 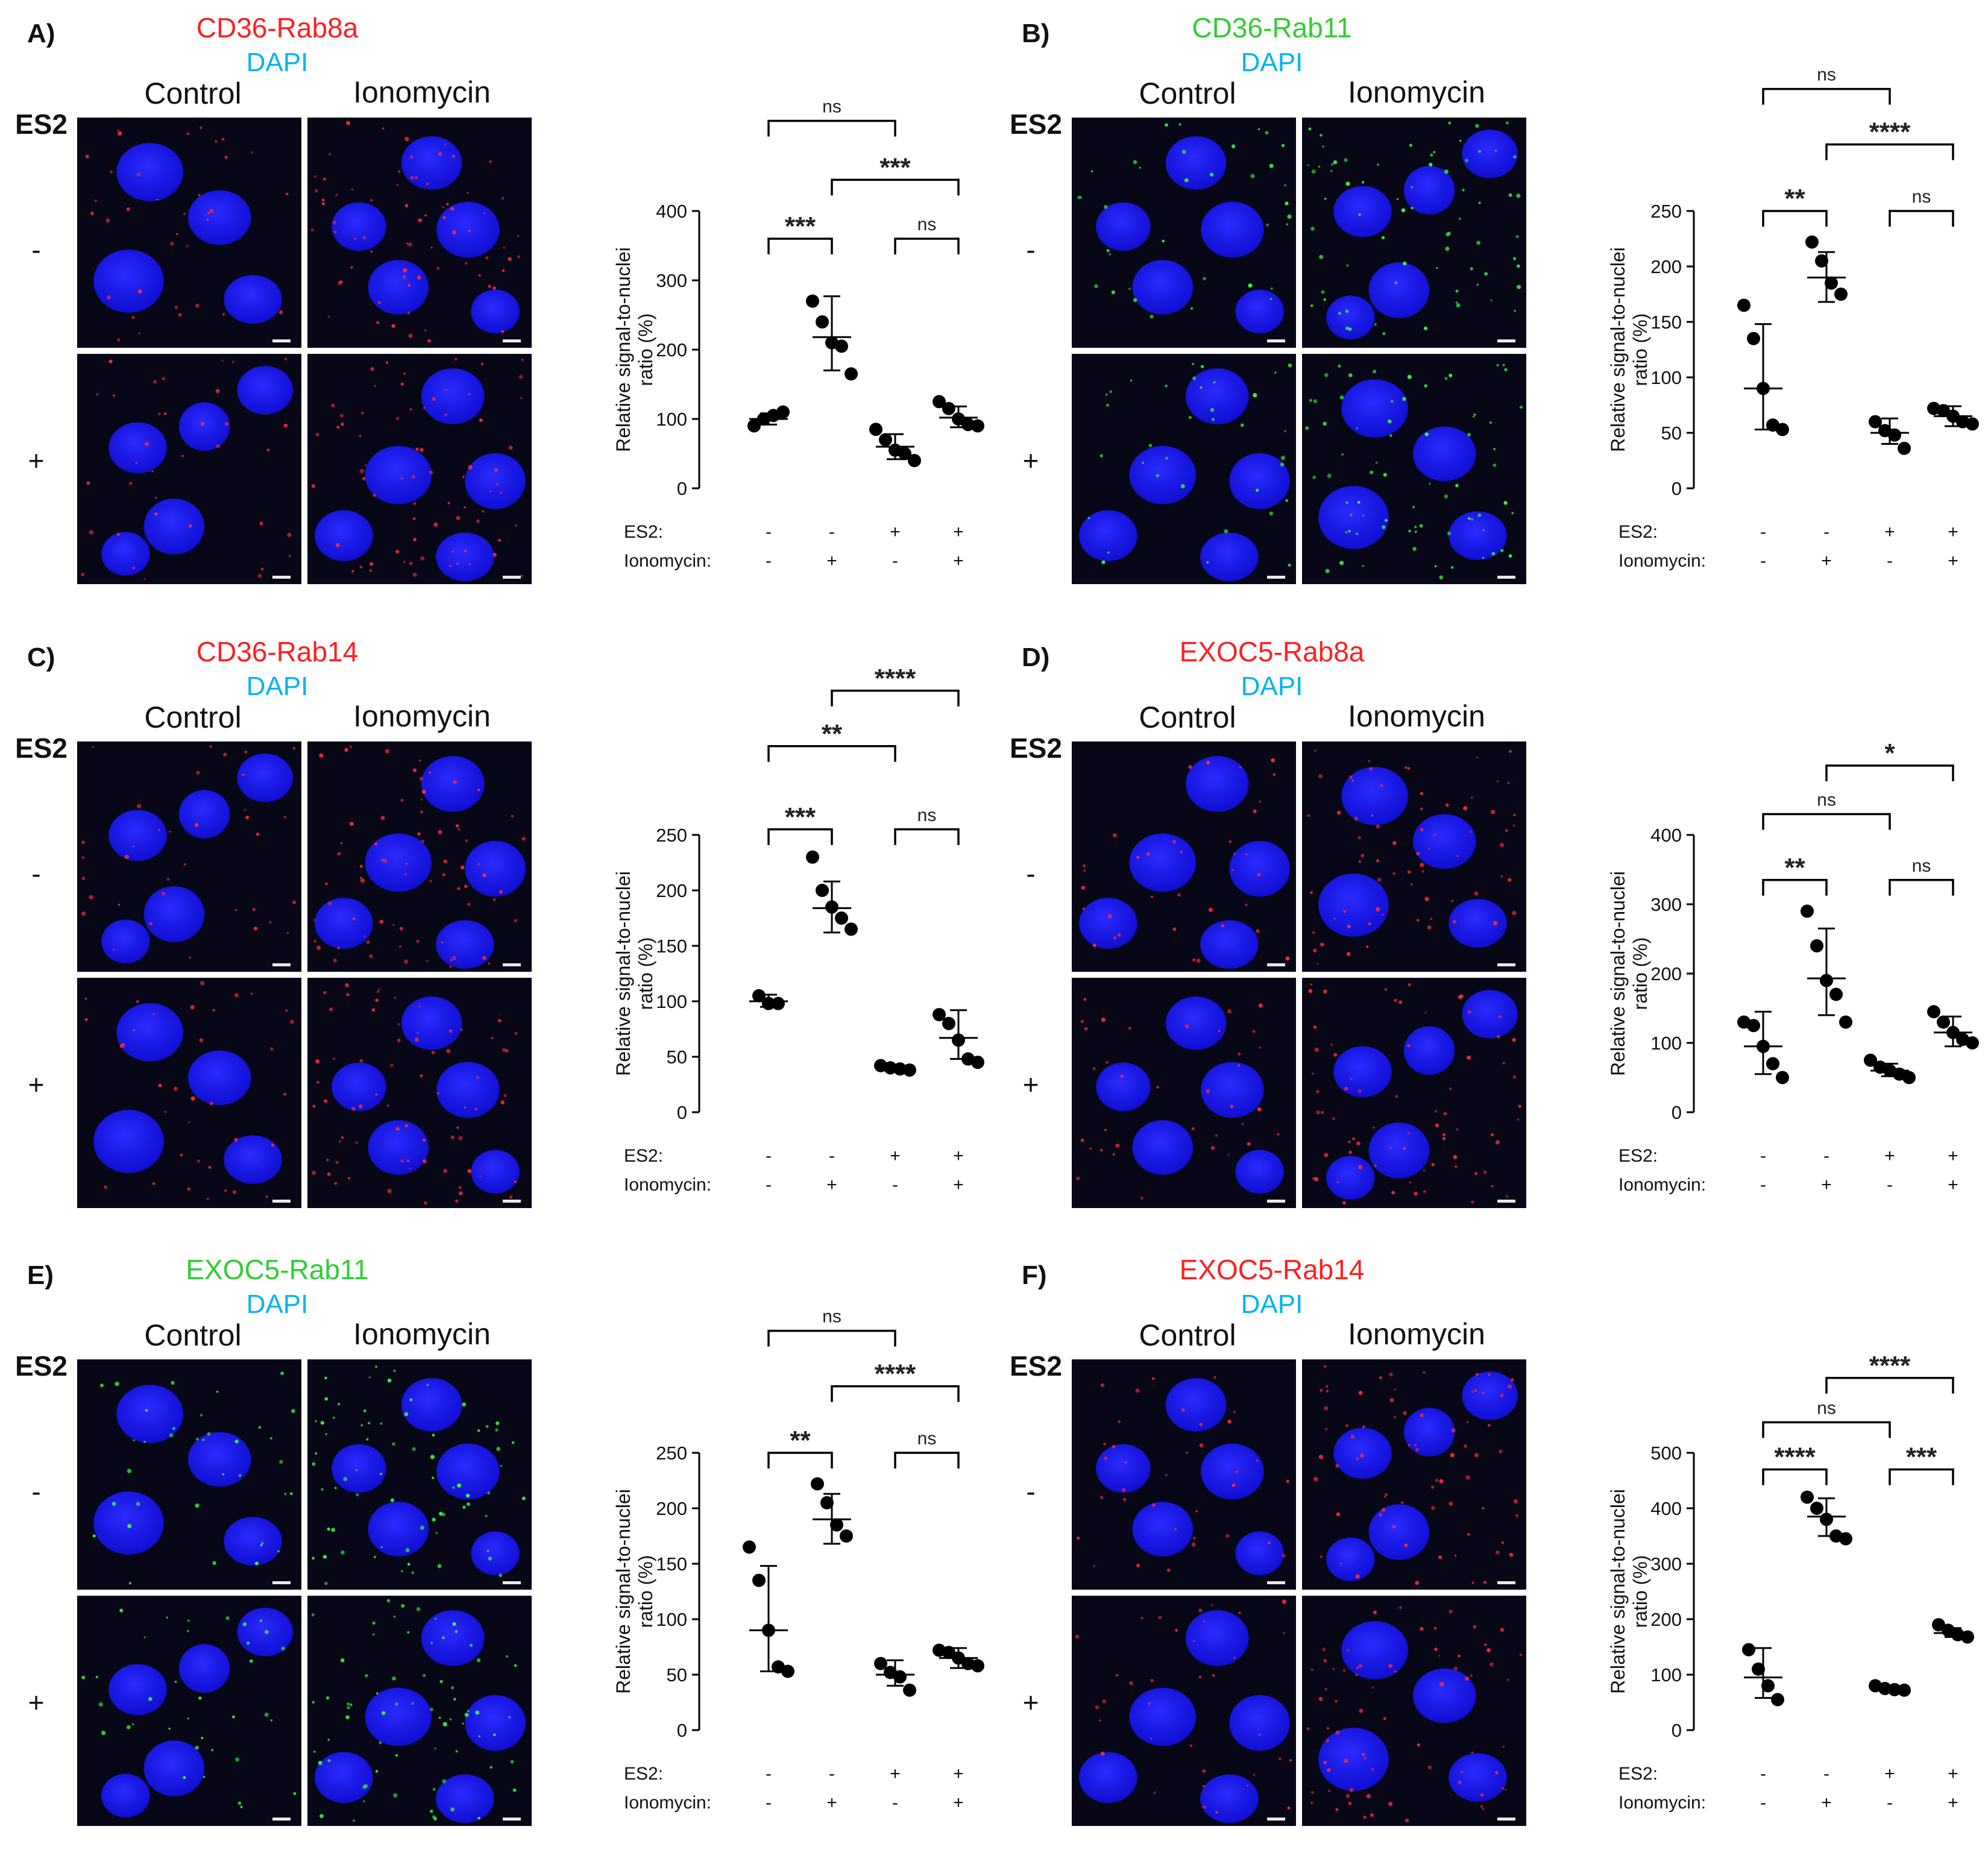 I want to click on ionomycin-sign: -, so click(x=1763, y=1185).